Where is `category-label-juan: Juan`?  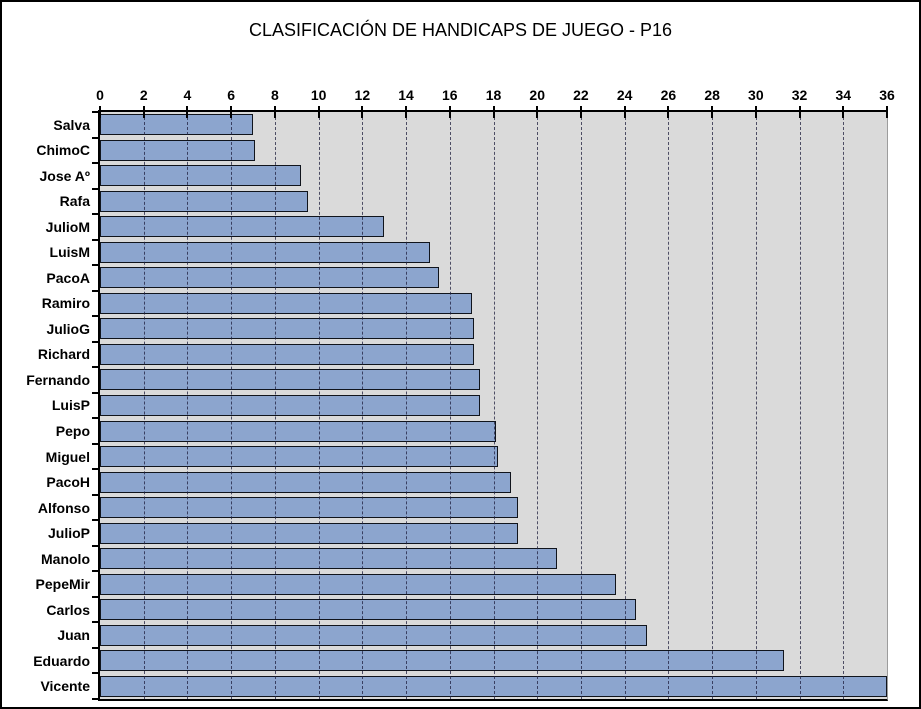
category-label-juan: Juan is located at coordinates (73, 635).